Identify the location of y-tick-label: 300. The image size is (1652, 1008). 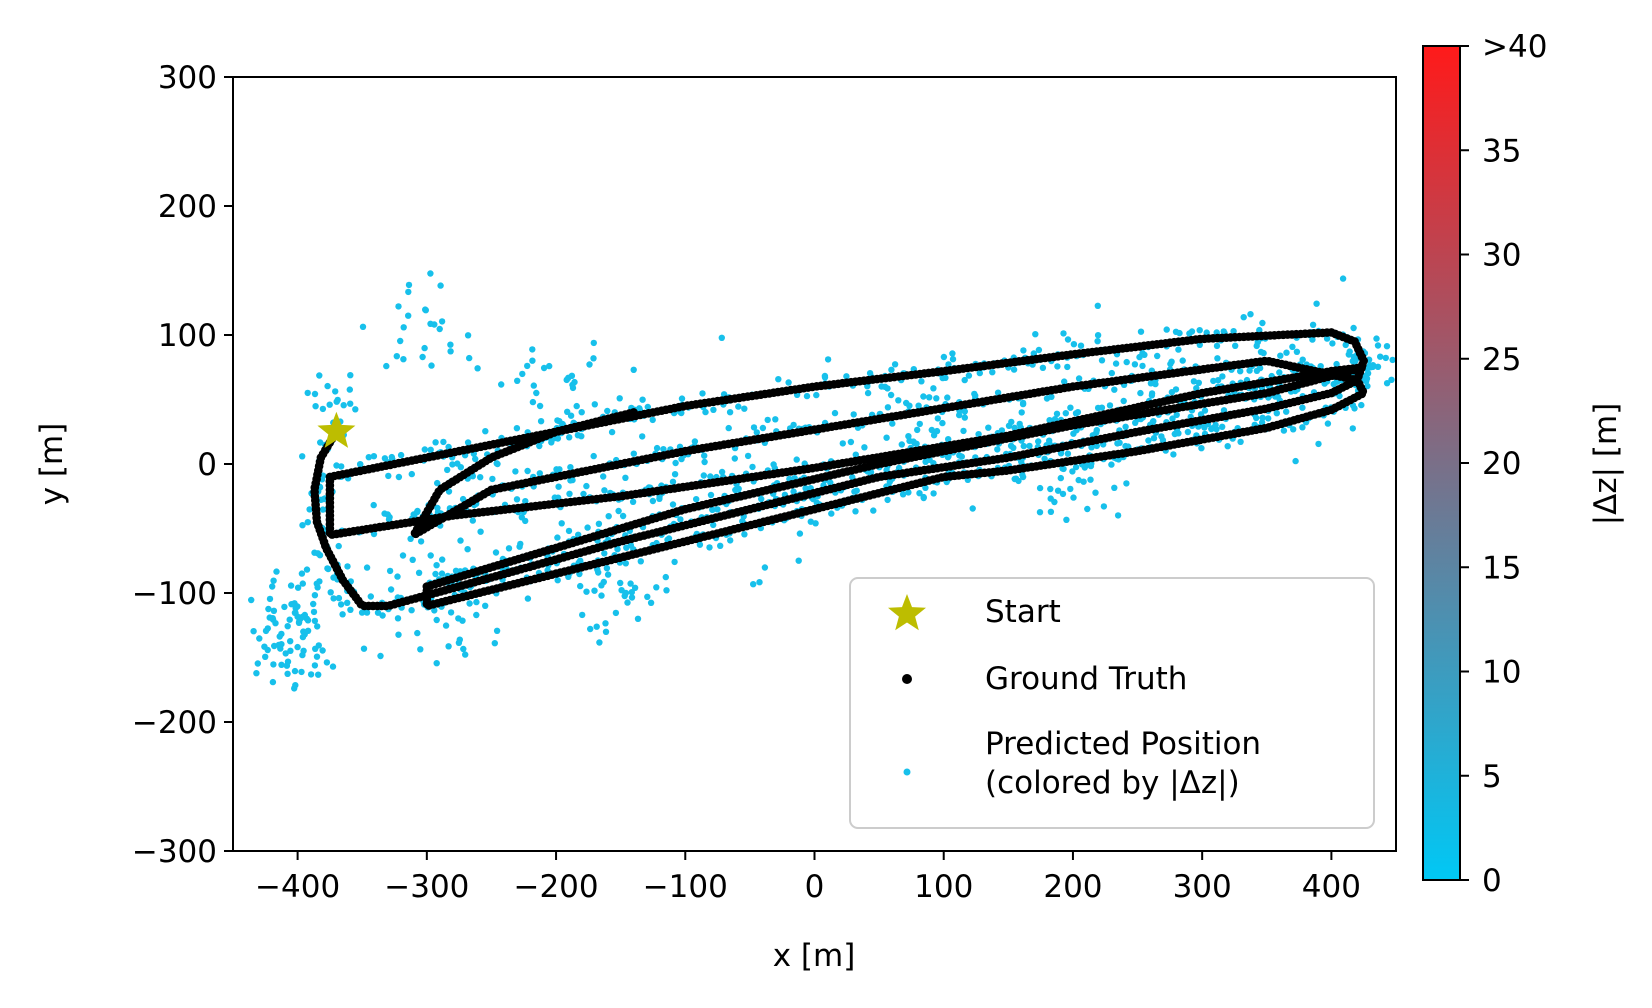
(187, 78).